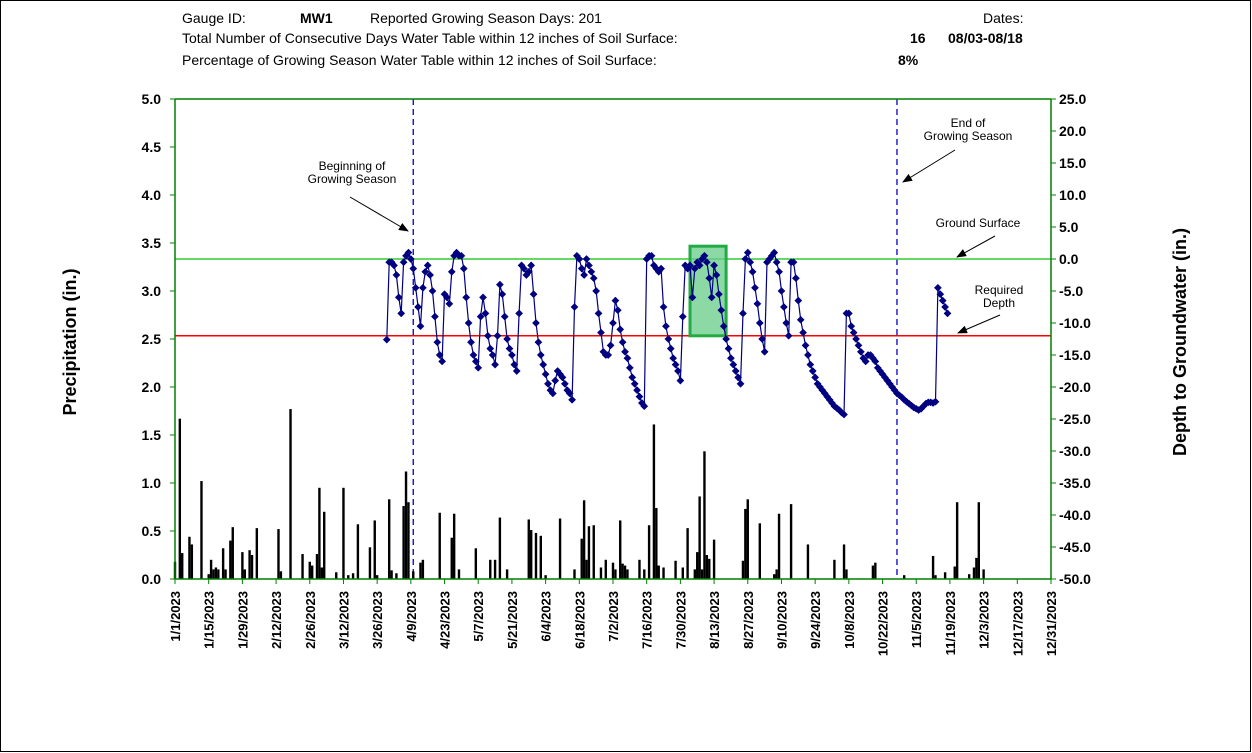 Image resolution: width=1252 pixels, height=753 pixels. I want to click on right-tick-label: -5.0, so click(1071, 291).